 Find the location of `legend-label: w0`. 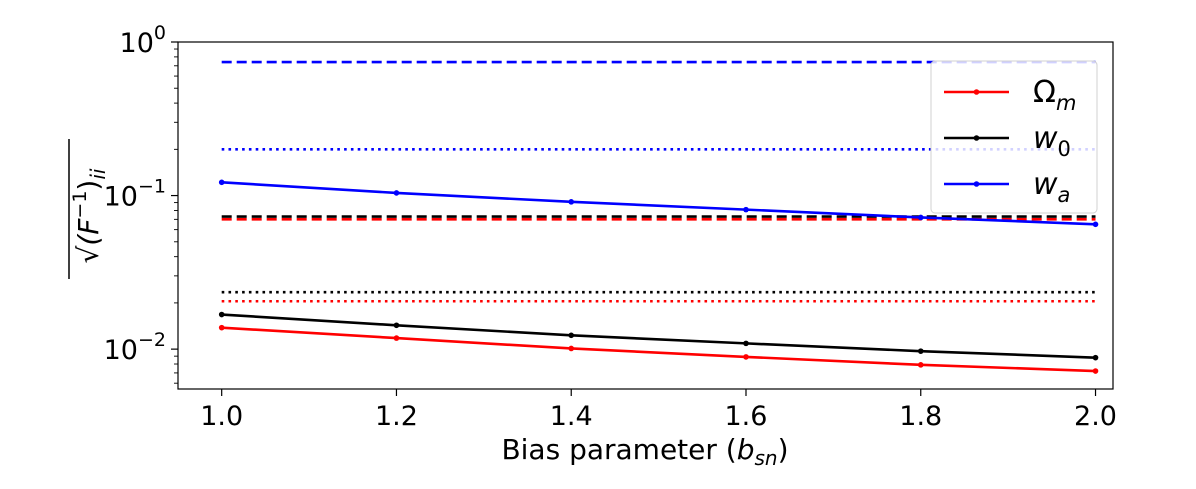

legend-label: w0 is located at coordinates (1052, 141).